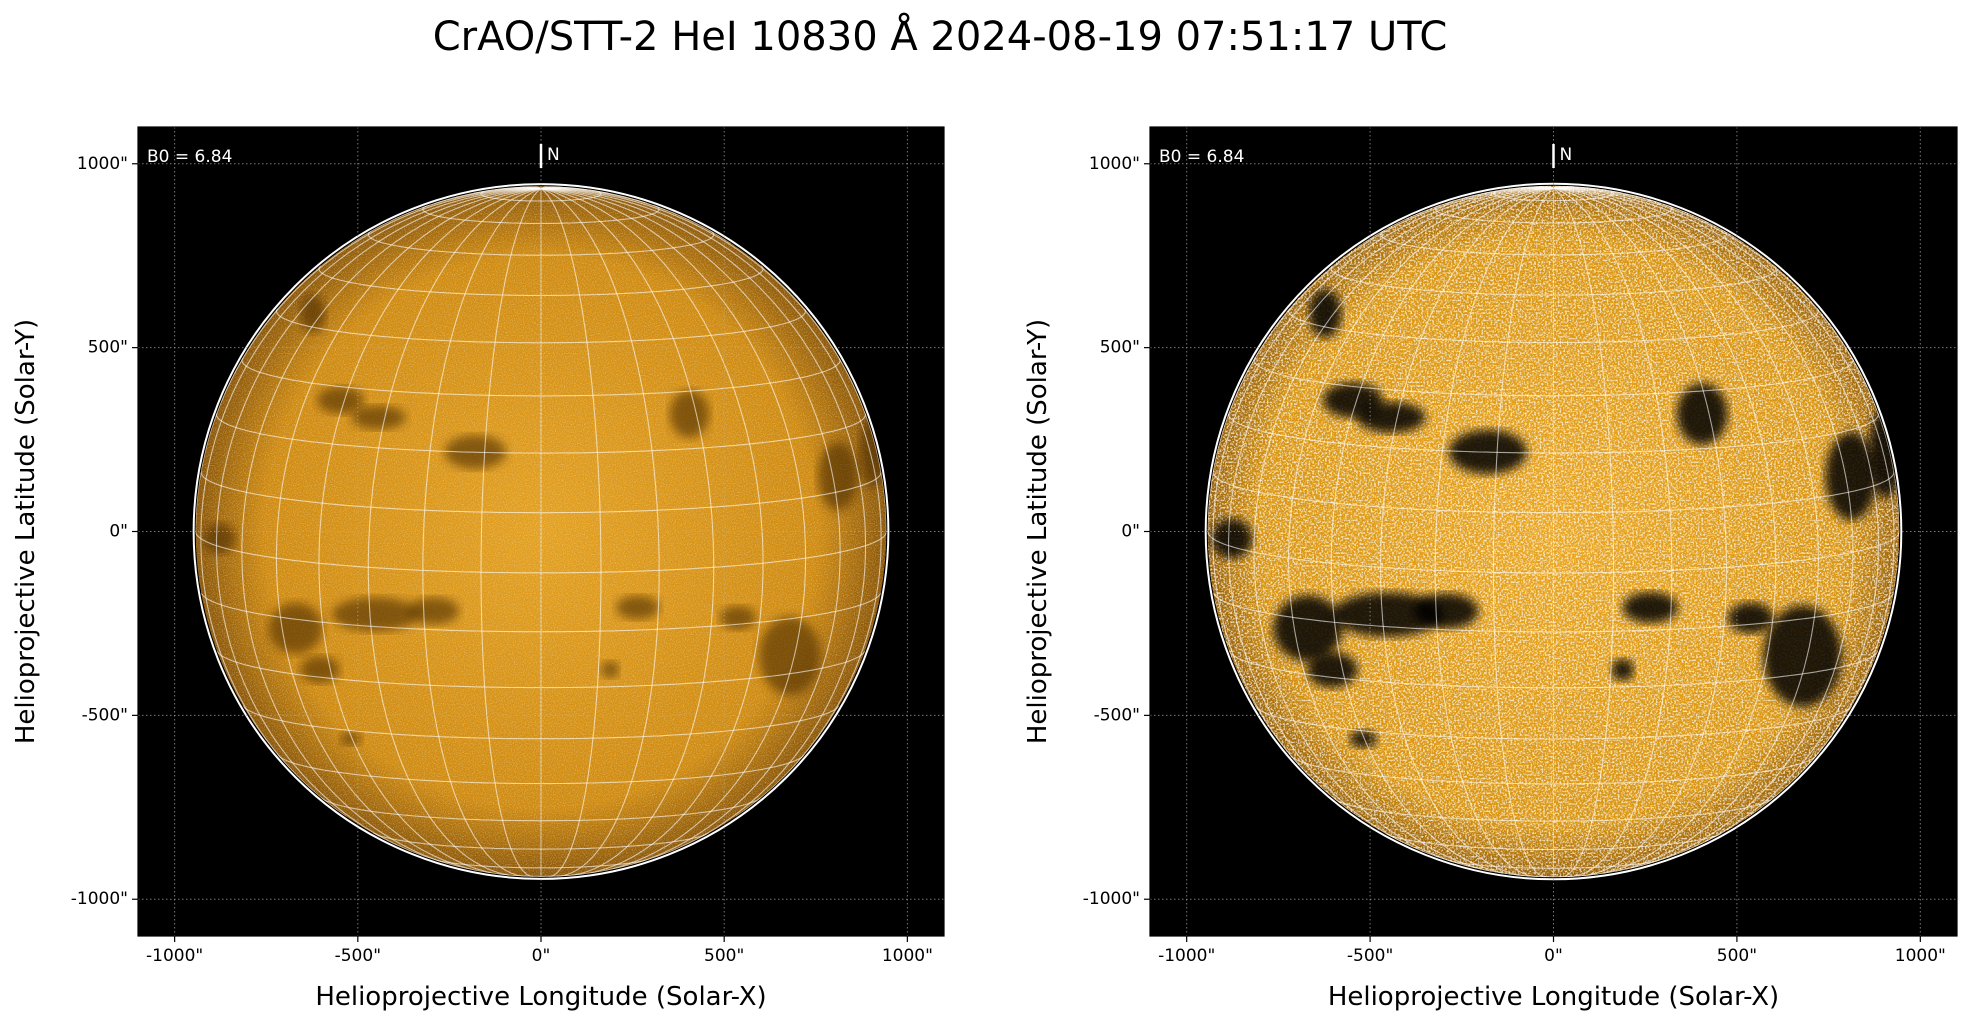 Image resolution: width=1971 pixels, height=1030 pixels. What do you see at coordinates (26, 531) in the screenshot?
I see `y-axis-label: Helioprojective Latitude (Solar-Y)` at bounding box center [26, 531].